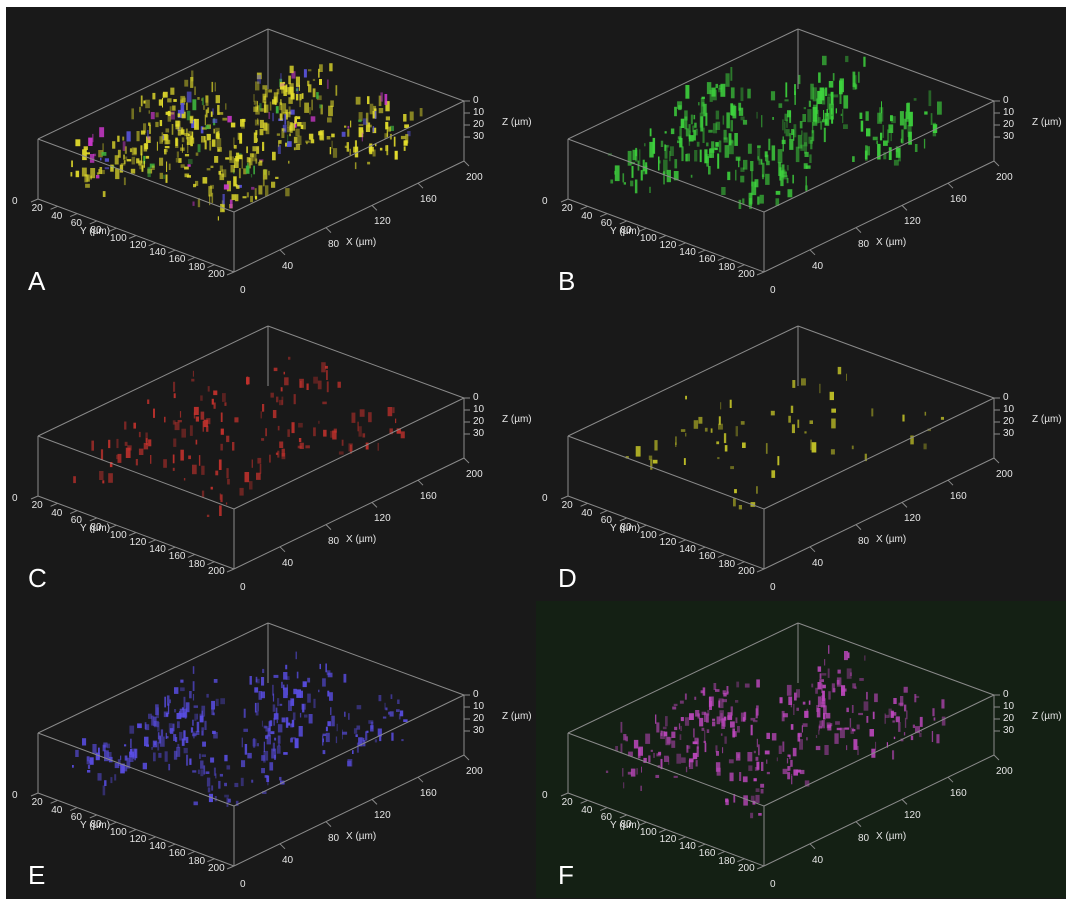  Describe the element at coordinates (950, 482) in the screenshot. I see `x-tick-mark` at that location.